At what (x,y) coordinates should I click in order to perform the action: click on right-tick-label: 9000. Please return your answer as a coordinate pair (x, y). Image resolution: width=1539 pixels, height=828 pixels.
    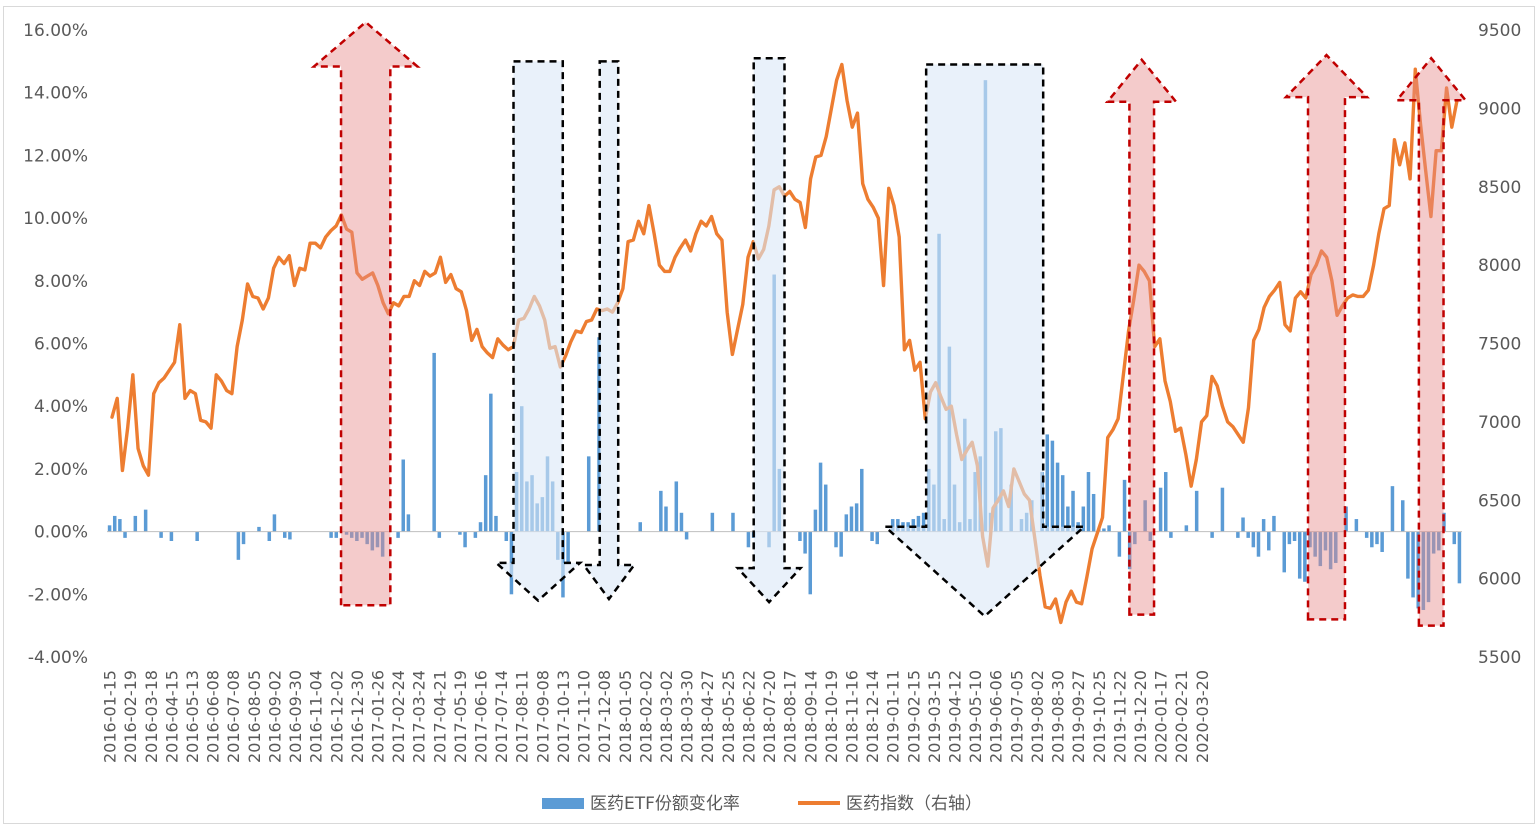
    Looking at the image, I should click on (1499, 109).